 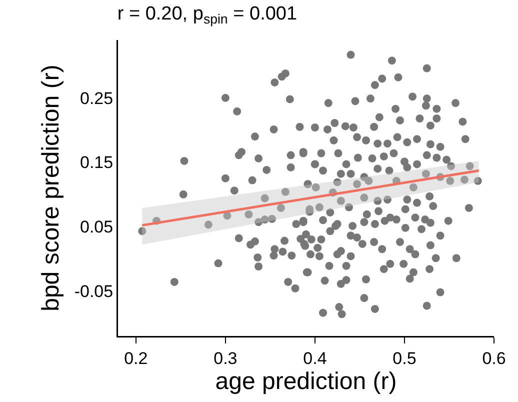 What do you see at coordinates (97, 227) in the screenshot?
I see `y-tick-label: 0.05` at bounding box center [97, 227].